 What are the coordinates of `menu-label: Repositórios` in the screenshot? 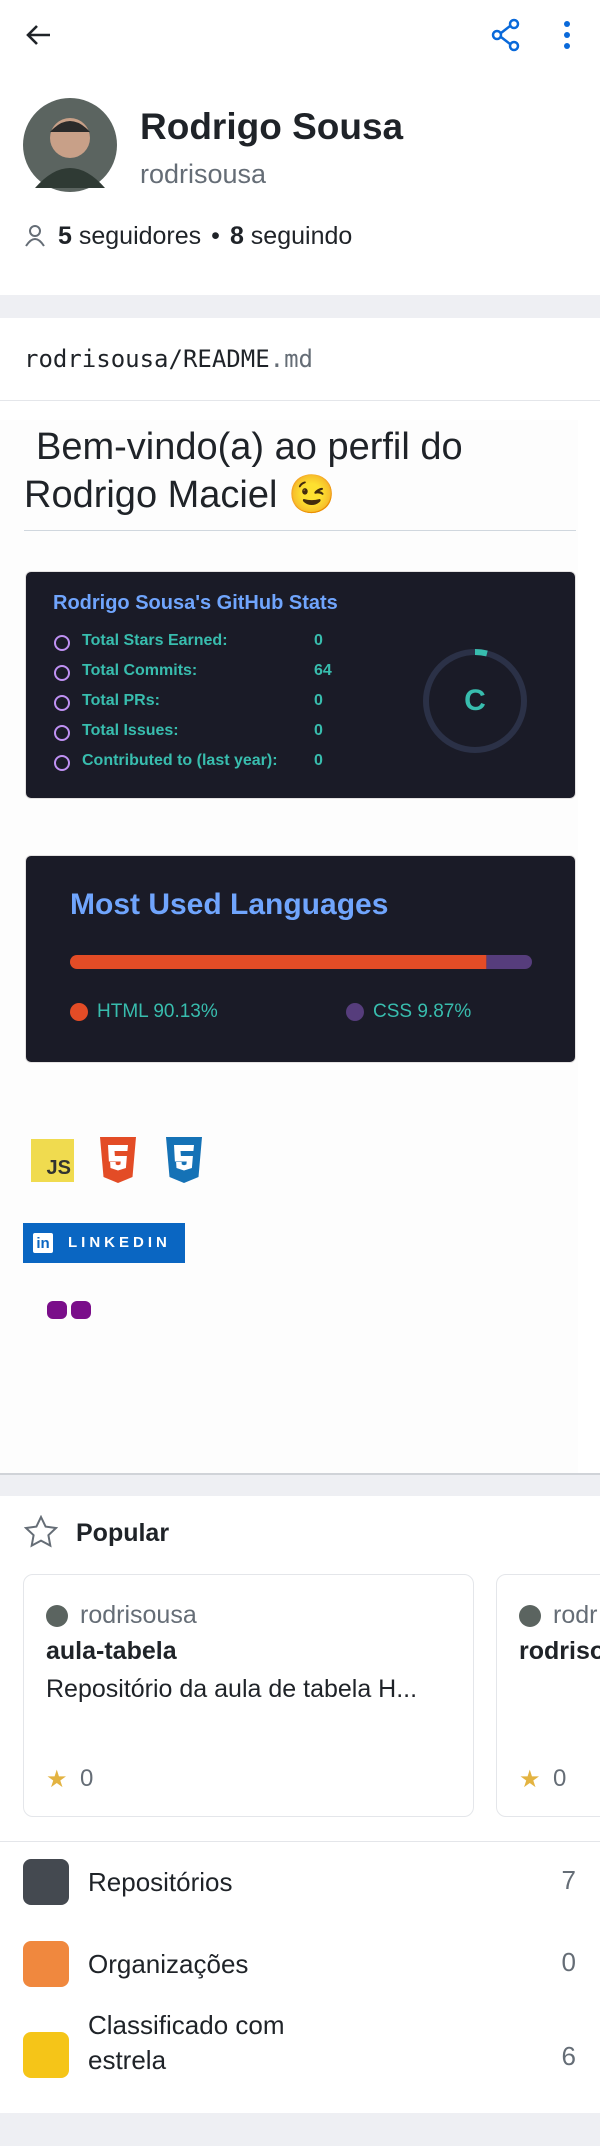 It's located at (160, 1882).